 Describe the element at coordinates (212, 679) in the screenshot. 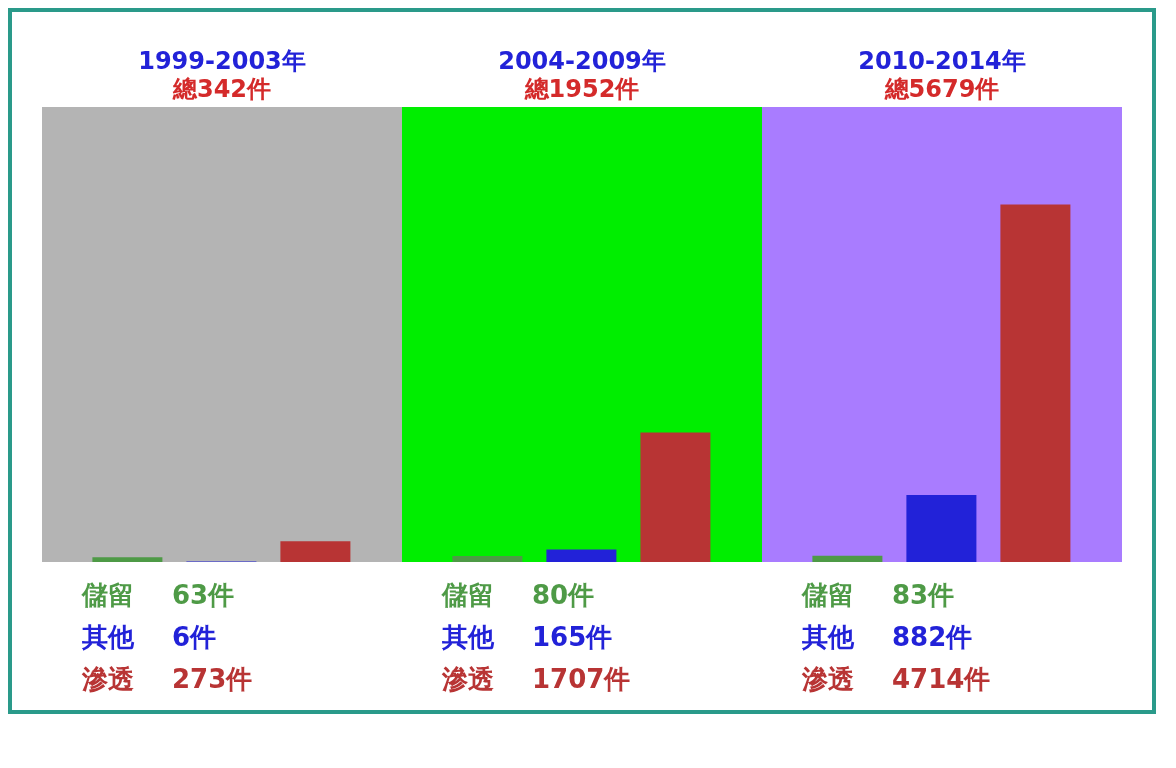

I see `data-label: 273件` at that location.